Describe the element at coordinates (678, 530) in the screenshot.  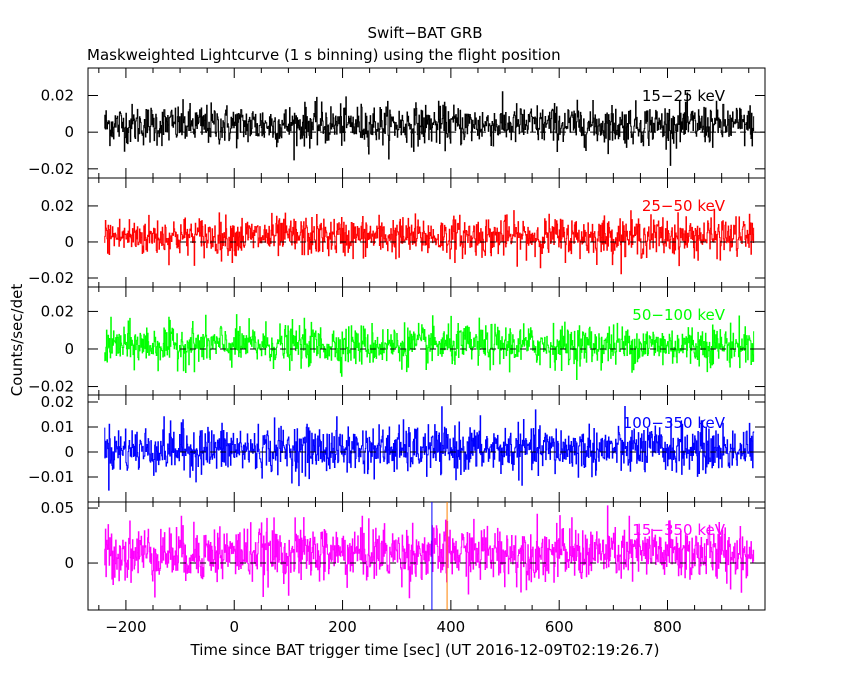
I see `series-label: 15−350 keV` at that location.